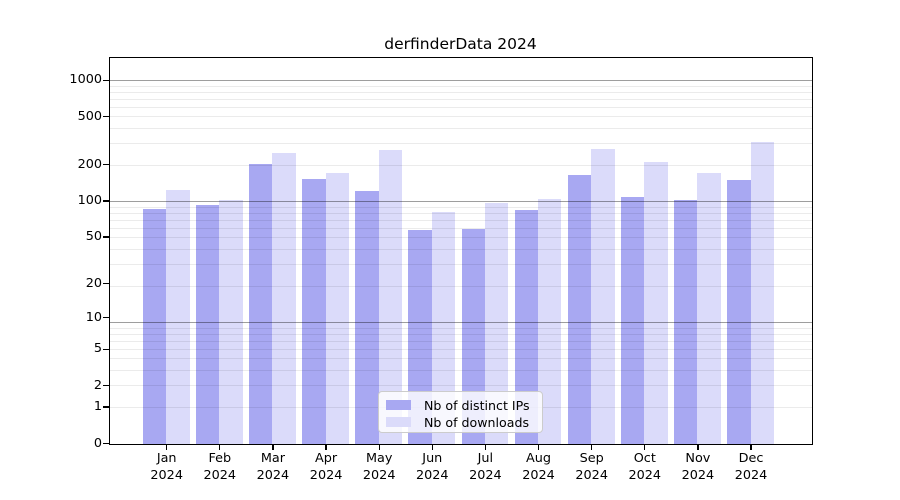 The image size is (900, 500). I want to click on bar-downloads-jun, so click(443, 328).